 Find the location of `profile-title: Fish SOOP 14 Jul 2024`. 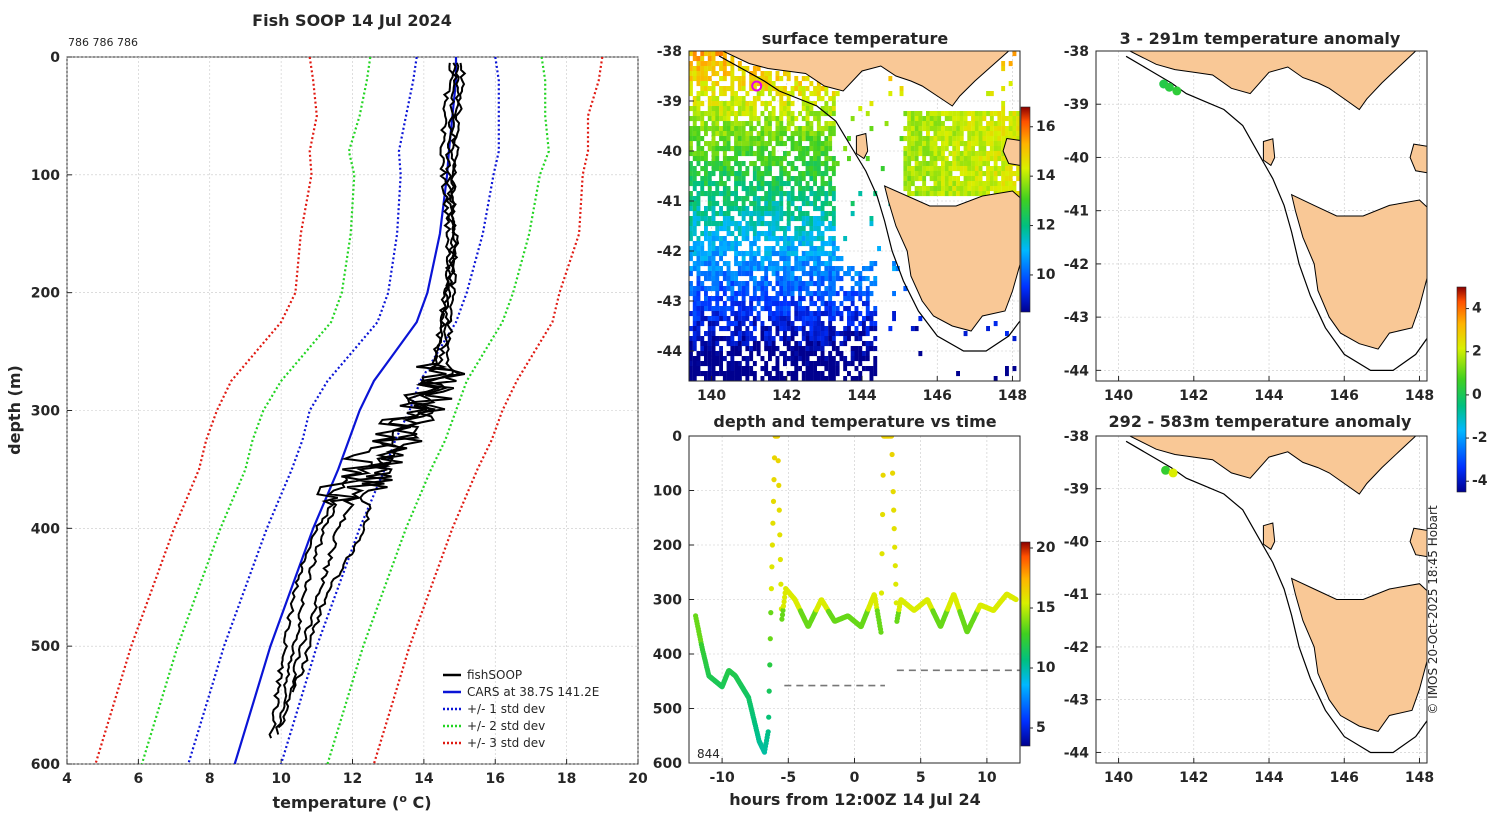

profile-title: Fish SOOP 14 Jul 2024 is located at coordinates (352, 20).